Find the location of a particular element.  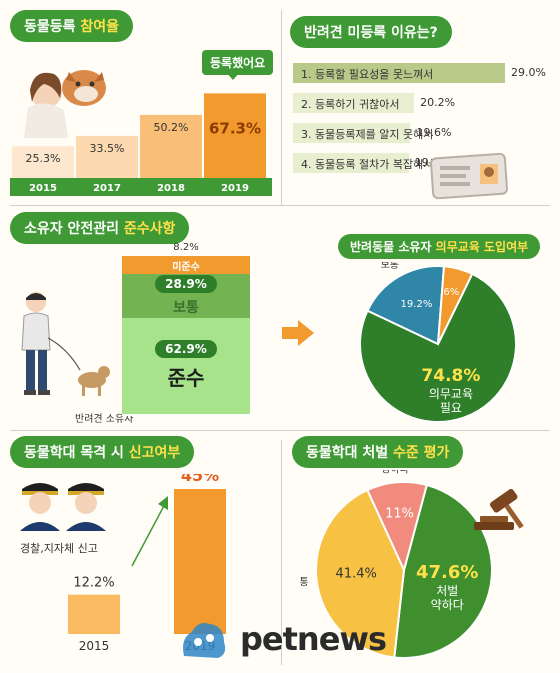

reason-value: 20.2% is located at coordinates (438, 102).